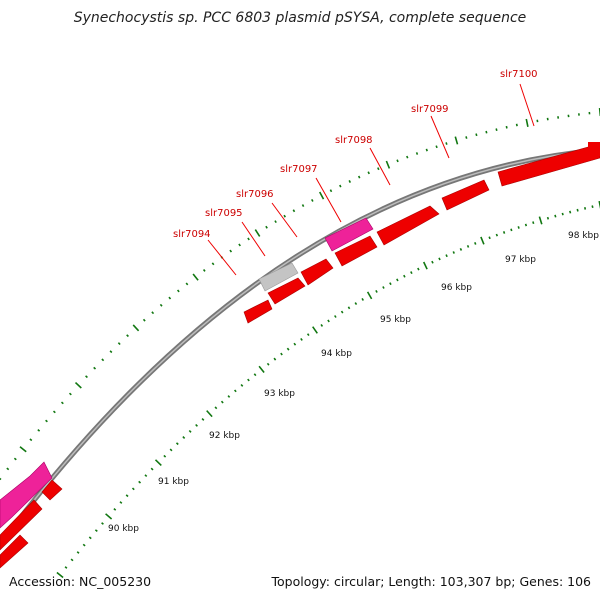  I want to click on gene-label-slr7096: slr7096, so click(255, 194).